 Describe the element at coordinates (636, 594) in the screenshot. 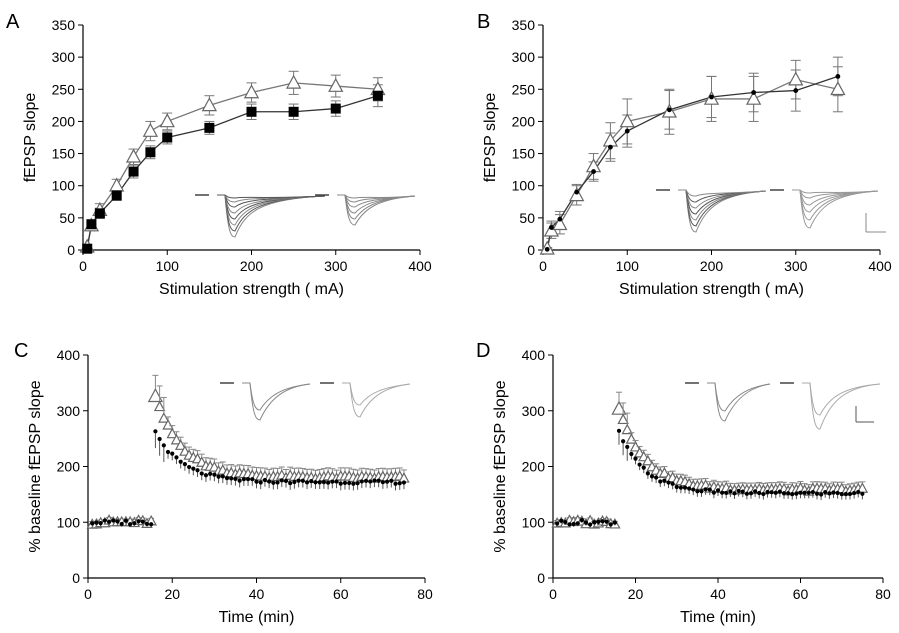

I see `x-tick-label: 20` at that location.